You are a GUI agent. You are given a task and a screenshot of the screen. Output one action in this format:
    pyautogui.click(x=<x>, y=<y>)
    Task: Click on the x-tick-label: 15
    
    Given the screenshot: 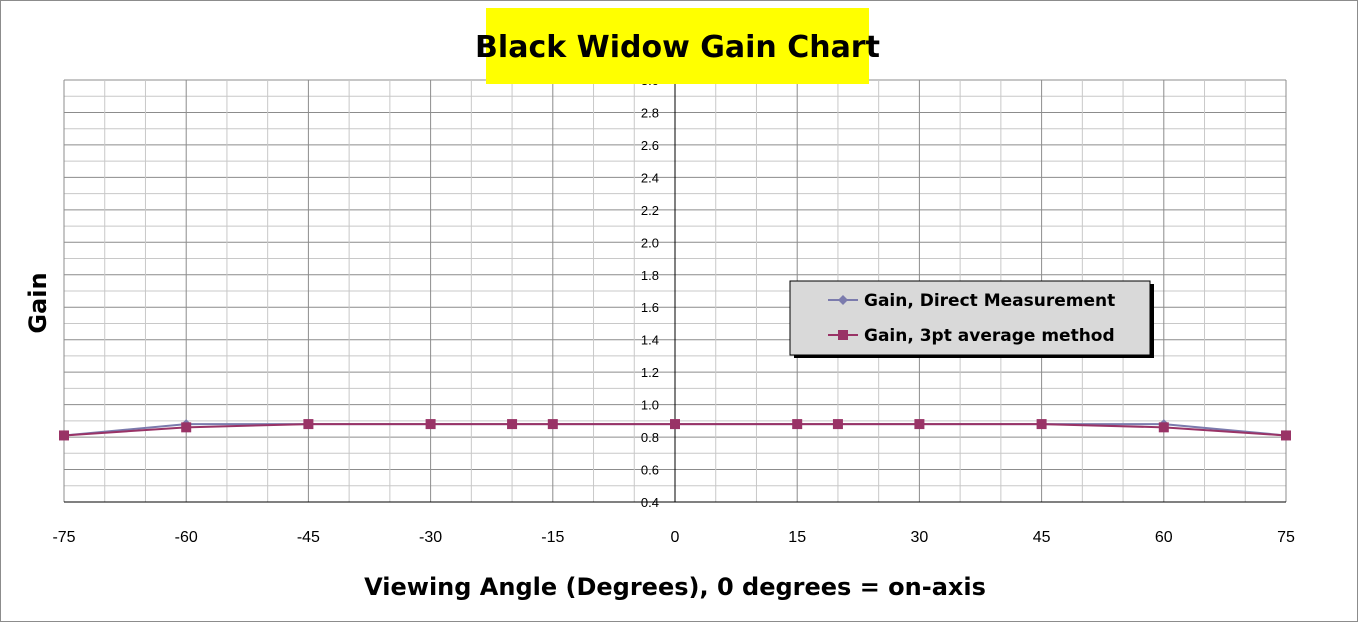 What is the action you would take?
    pyautogui.click(x=797, y=537)
    